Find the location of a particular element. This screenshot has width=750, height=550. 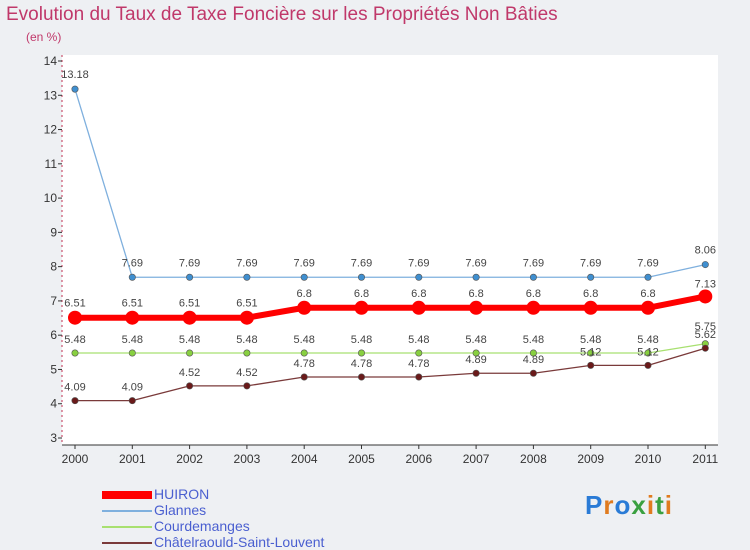

legend-label: HUIRON is located at coordinates (182, 494).